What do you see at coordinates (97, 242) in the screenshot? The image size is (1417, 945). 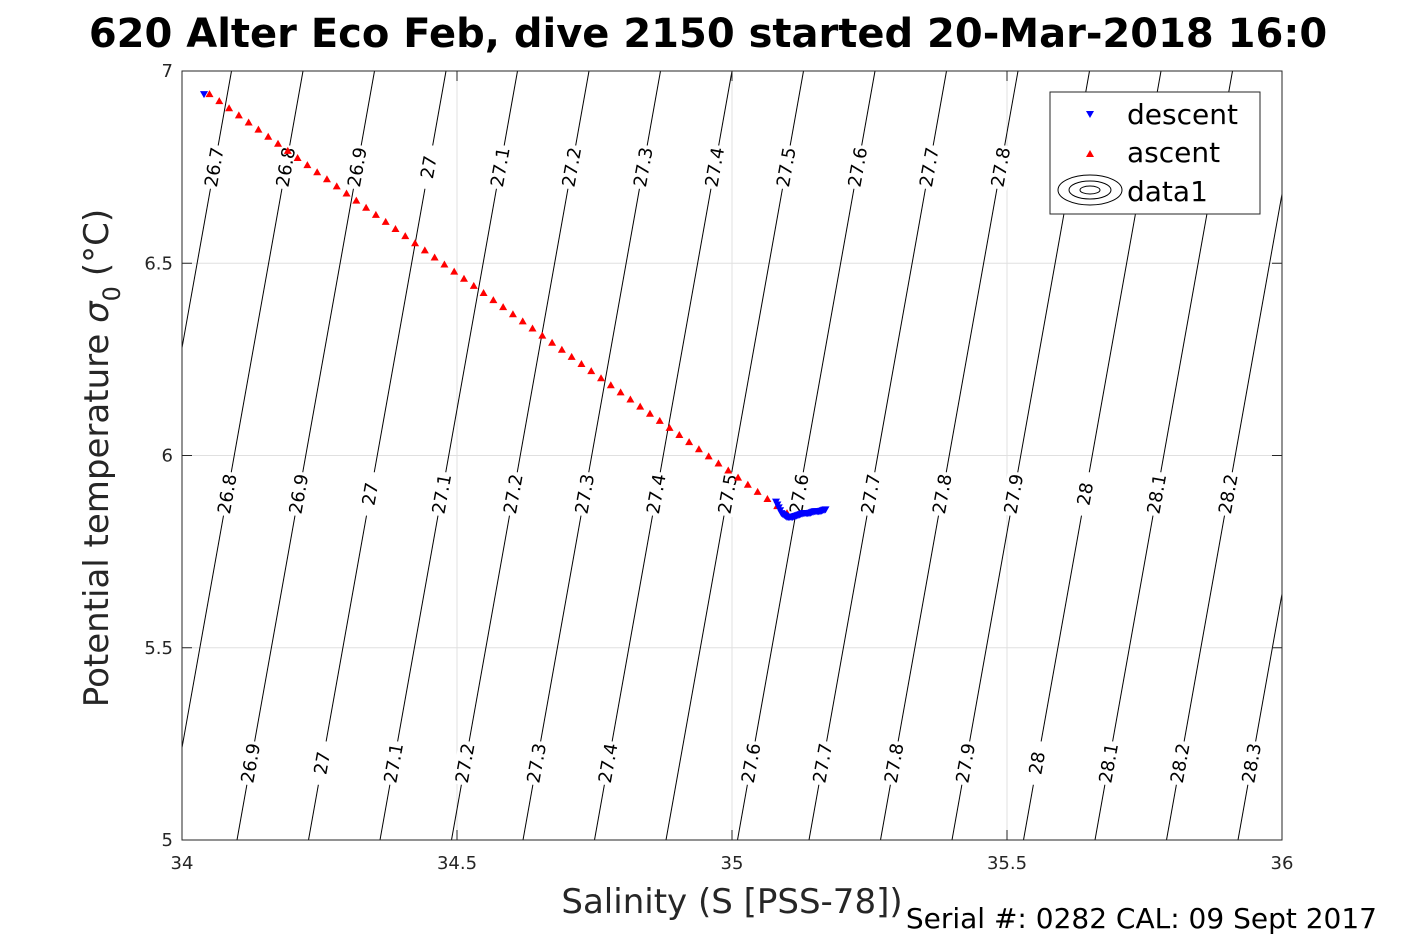 I see `y-axis-label-unit: (°C)` at bounding box center [97, 242].